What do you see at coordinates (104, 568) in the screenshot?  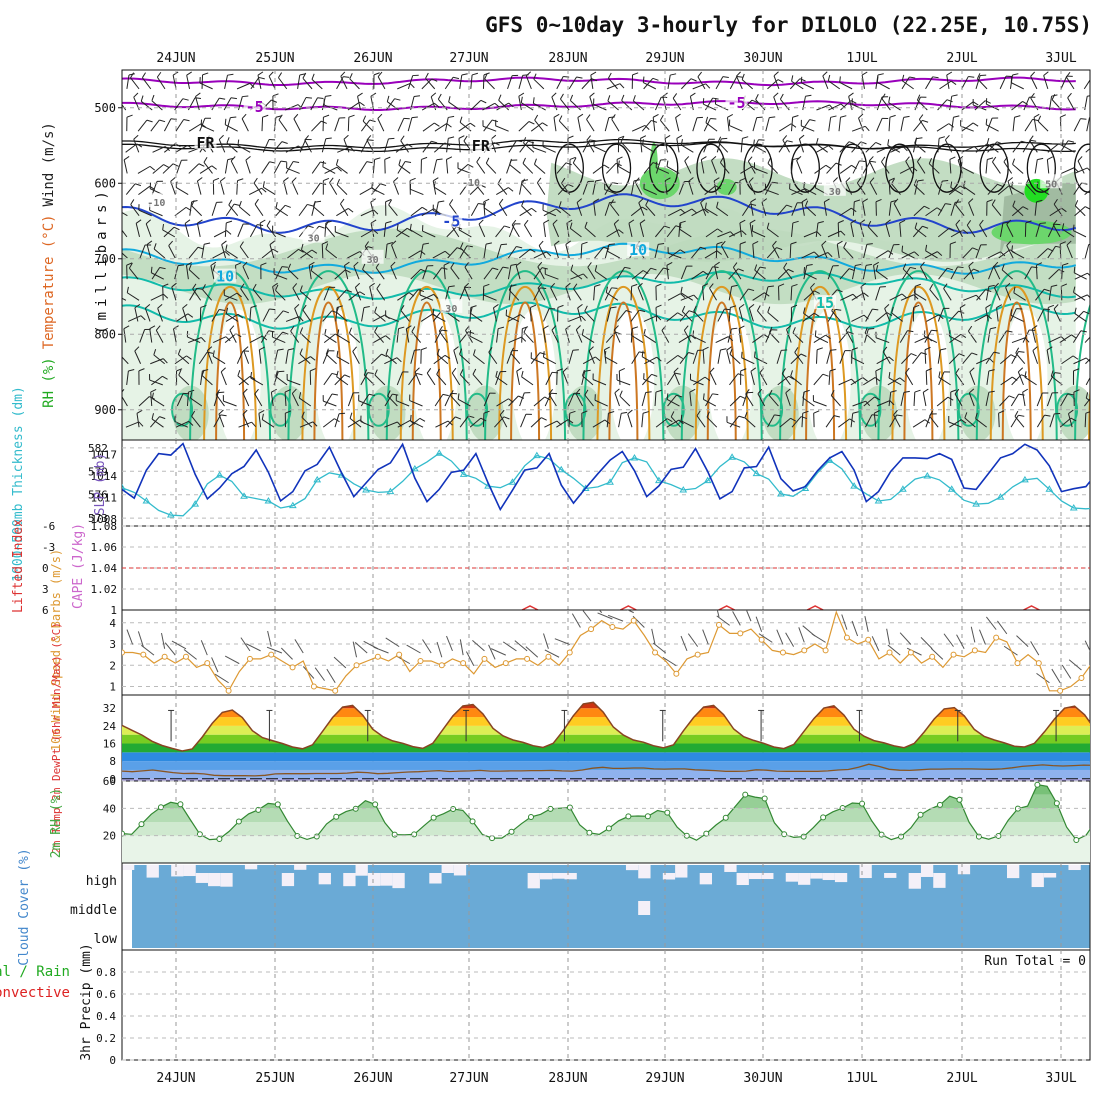 I see `y-tick-label: 1.04` at bounding box center [104, 568].